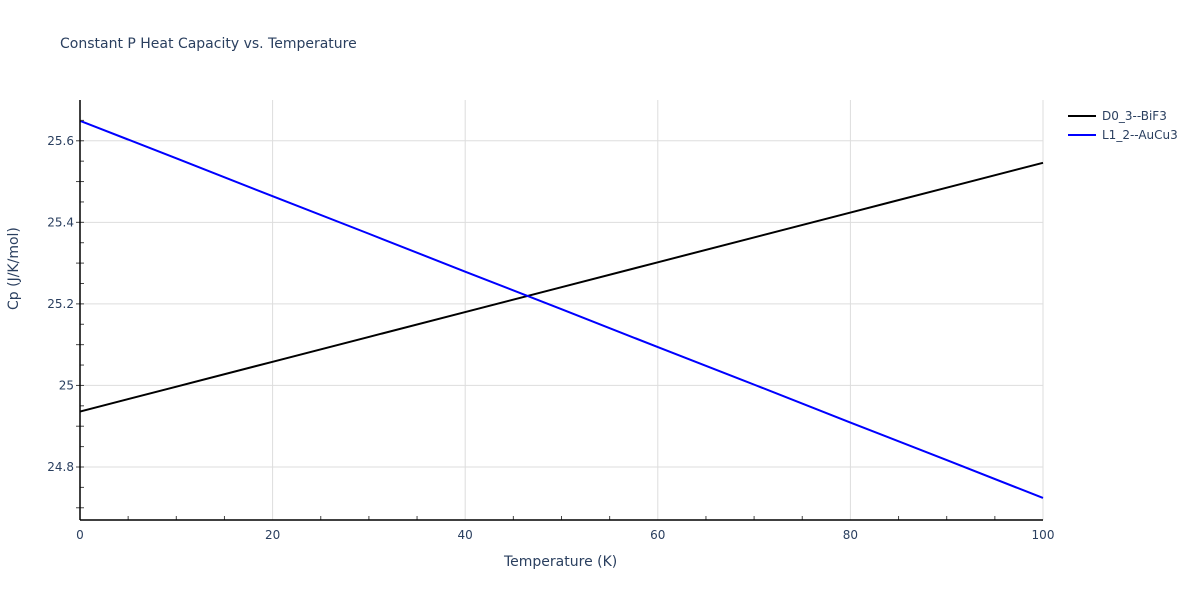 This screenshot has height=600, width=1200. What do you see at coordinates (1043, 535) in the screenshot?
I see `x-tick-label: 100` at bounding box center [1043, 535].